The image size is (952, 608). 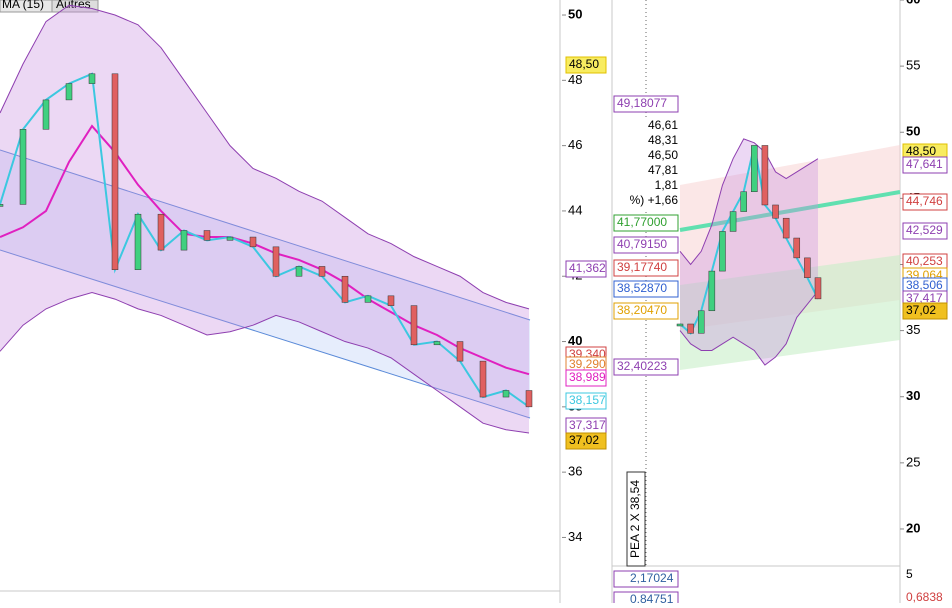 What do you see at coordinates (913, 461) in the screenshot?
I see `y-tick-label: 25` at bounding box center [913, 461].